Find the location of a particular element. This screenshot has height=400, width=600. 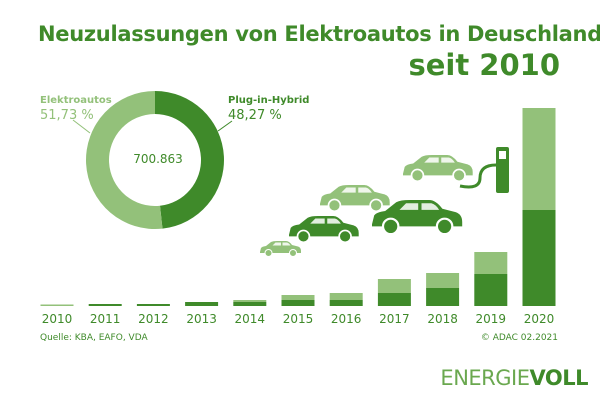

x-tick-label-2015: 2015 is located at coordinates (298, 319).